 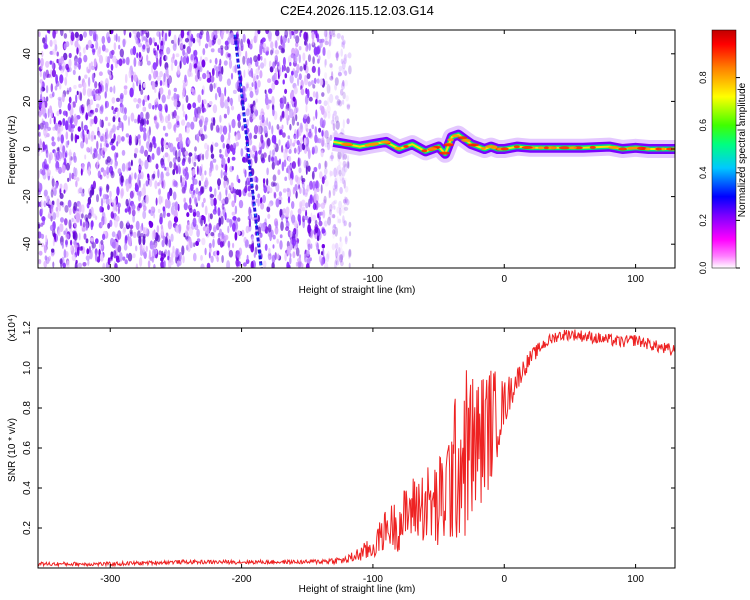 I want to click on y-tick-label: 20, so click(x=27, y=101).